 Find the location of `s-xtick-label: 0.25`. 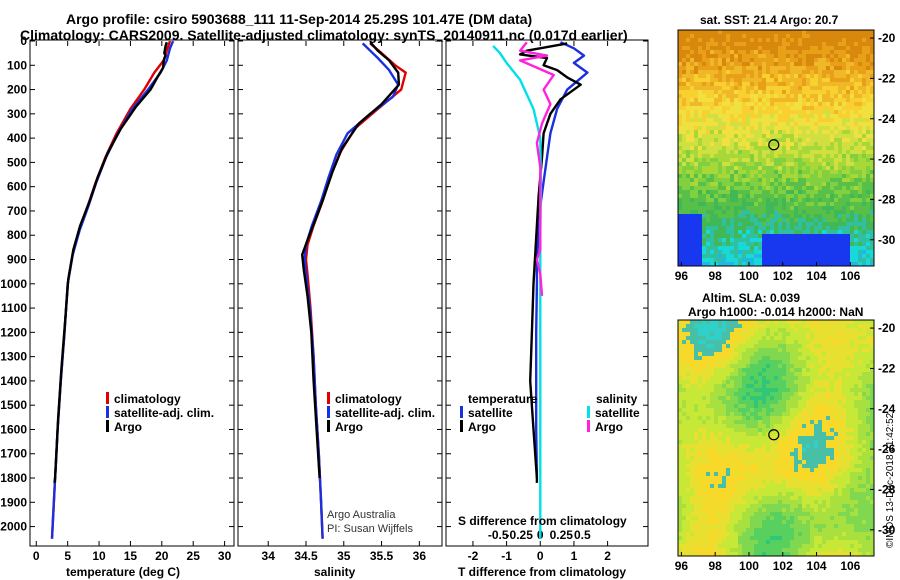

s-xtick-label: 0.25 is located at coordinates (562, 535).